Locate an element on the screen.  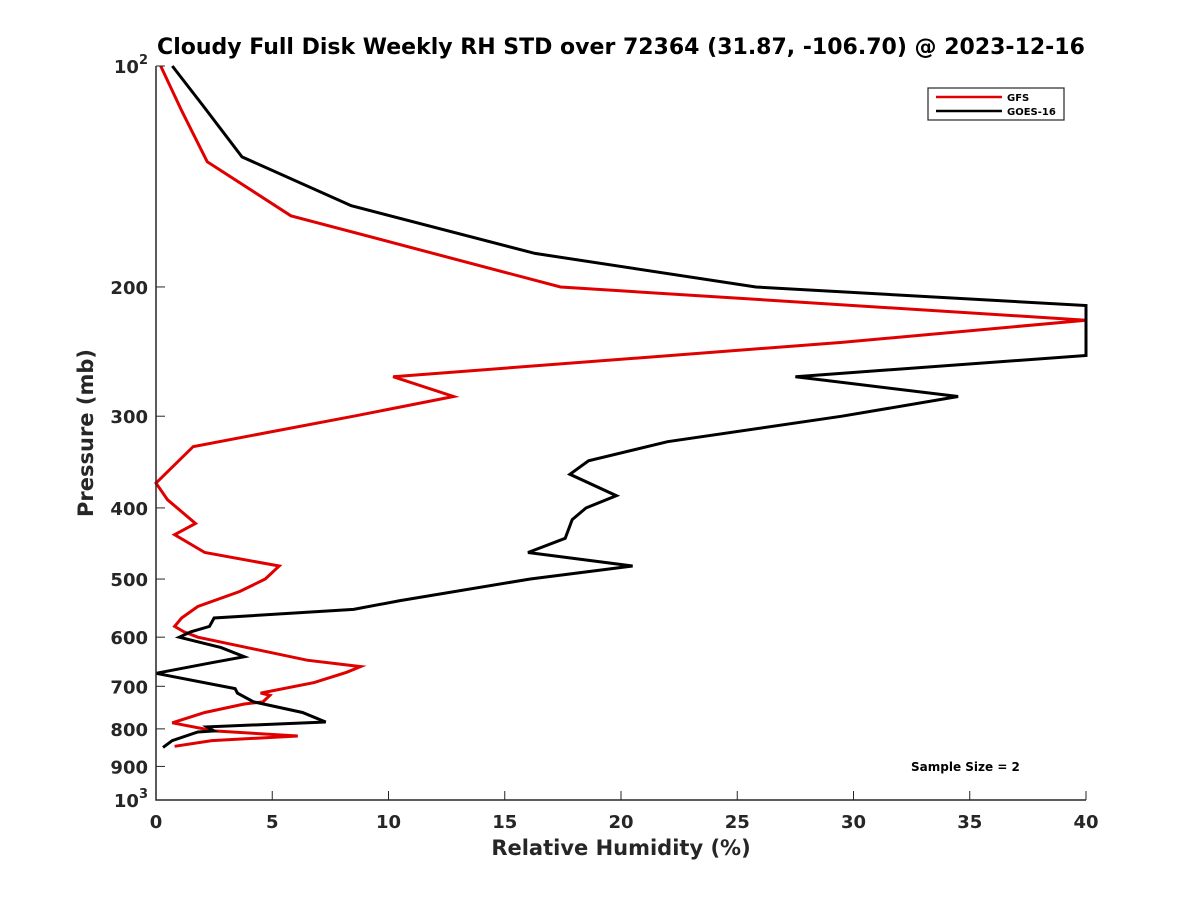
x-tick-label: 20 is located at coordinates (620, 822).